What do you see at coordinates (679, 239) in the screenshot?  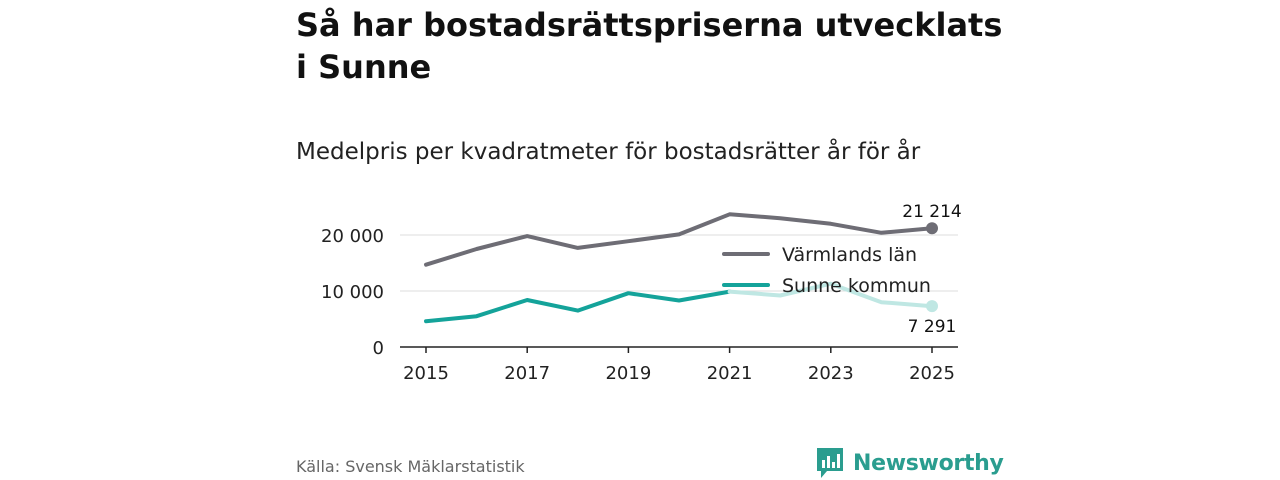 I see `series-line-varmlands-lan` at bounding box center [679, 239].